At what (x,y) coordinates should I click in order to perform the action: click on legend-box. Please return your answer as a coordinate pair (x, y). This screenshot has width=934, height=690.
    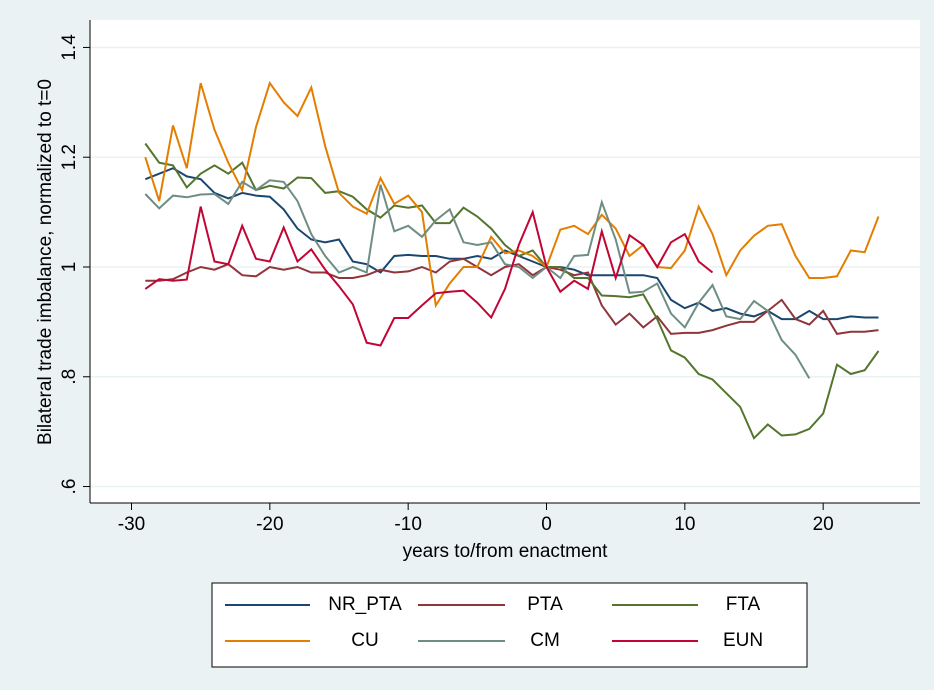
    Looking at the image, I should click on (509, 625).